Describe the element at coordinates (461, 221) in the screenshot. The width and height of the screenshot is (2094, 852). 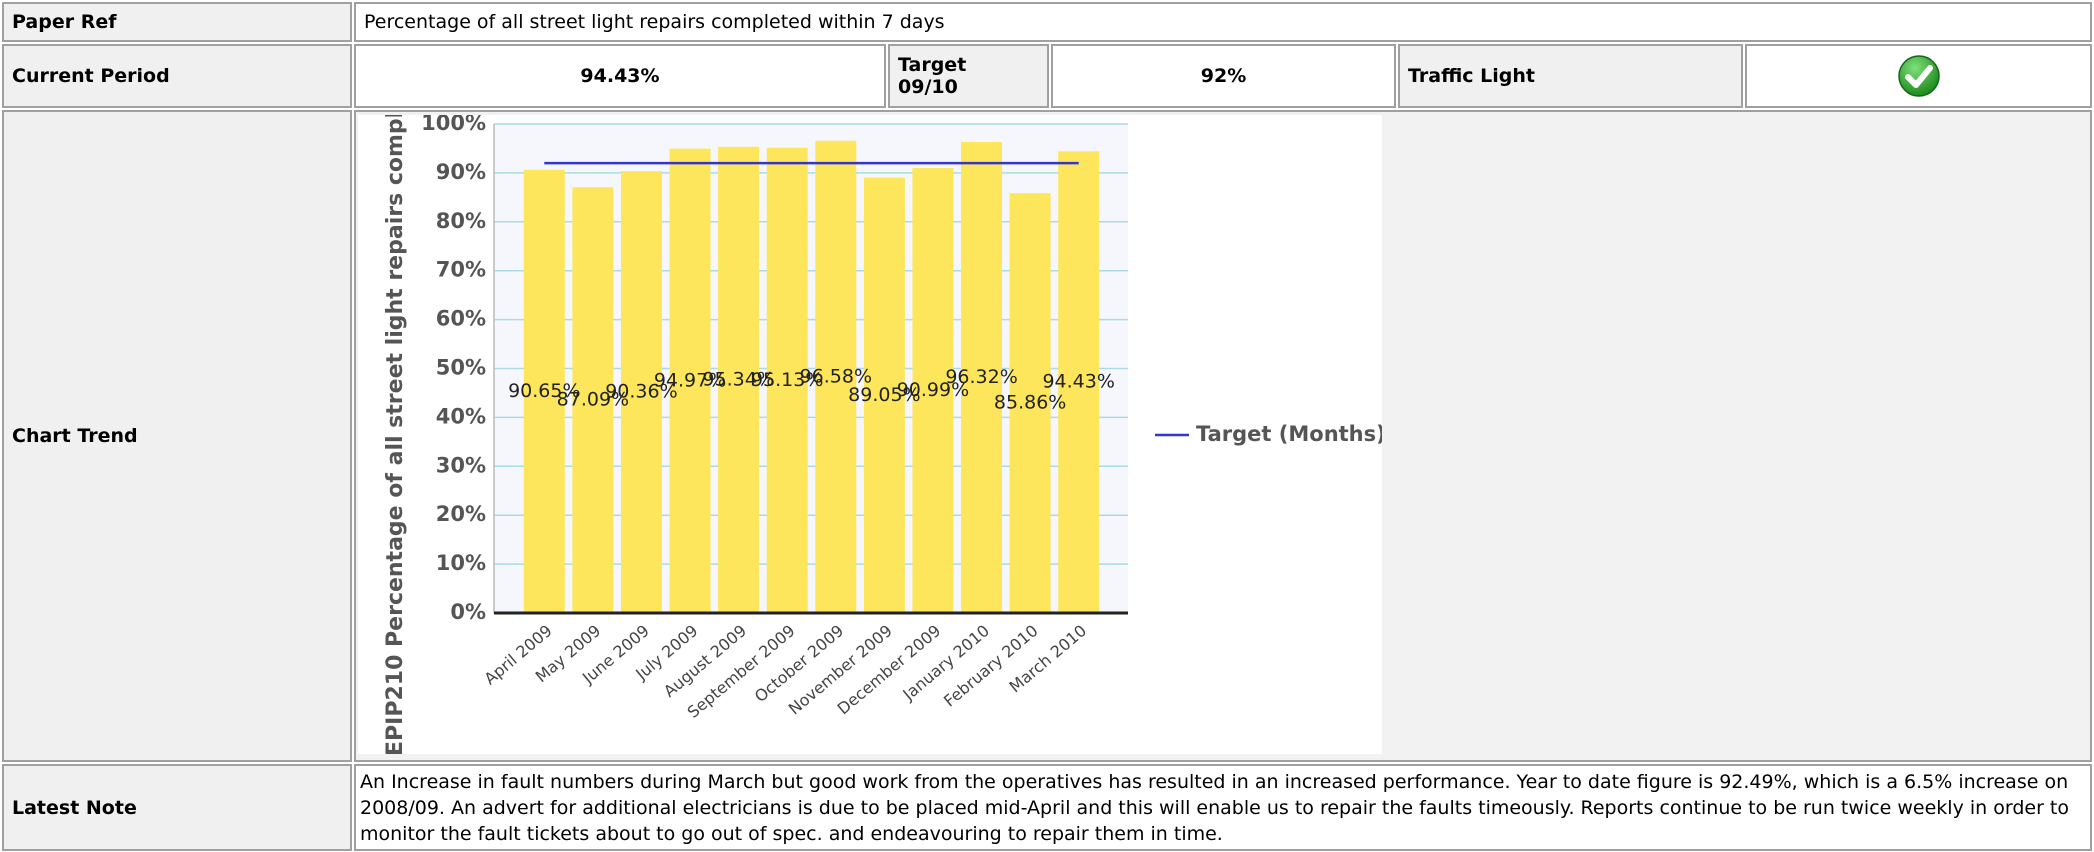
I see `y-tick-label: 80%` at that location.